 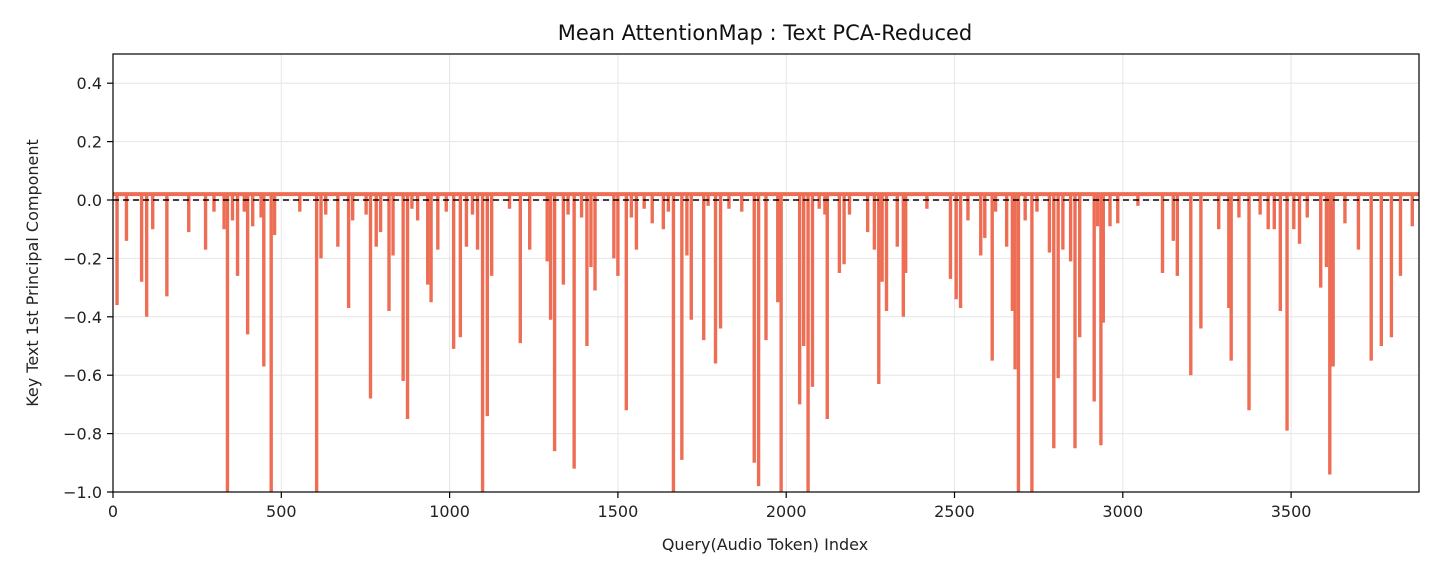 What do you see at coordinates (765, 544) in the screenshot?
I see `x-axis-label: Query(Audio Token) Index` at bounding box center [765, 544].